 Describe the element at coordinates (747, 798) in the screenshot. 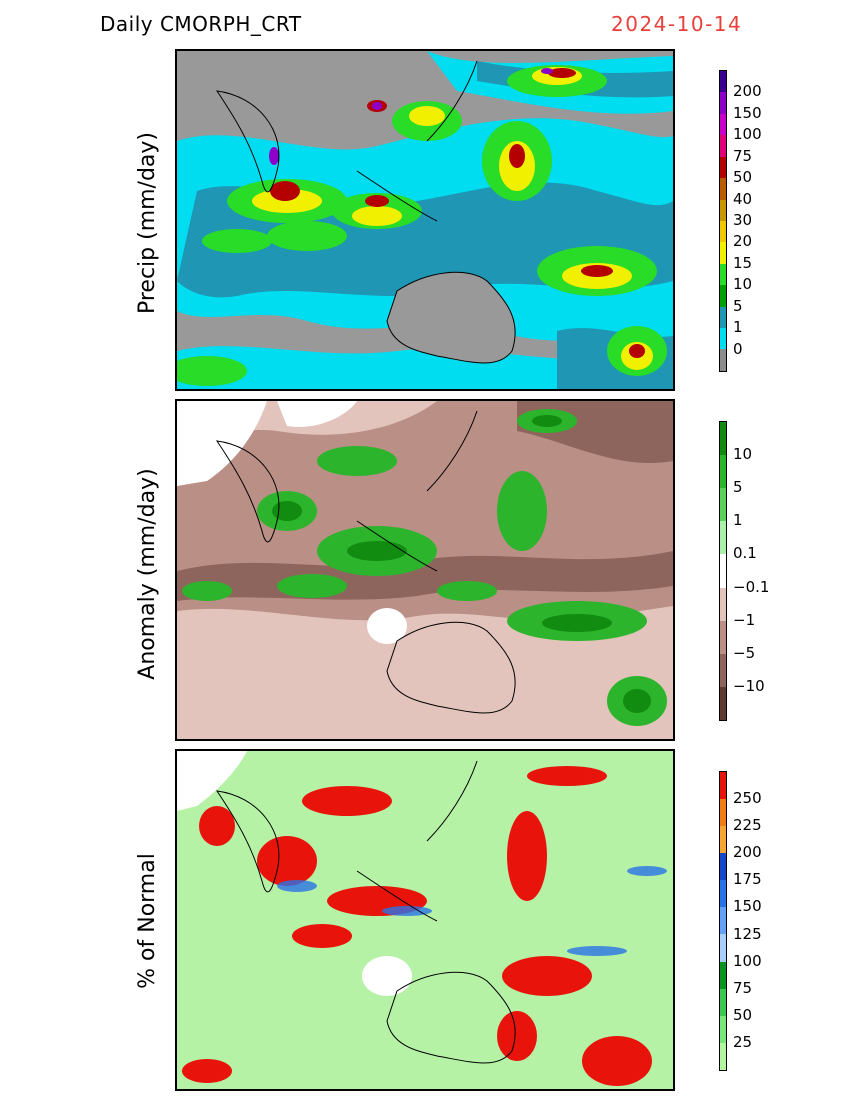

I see `colorbar-label: 250` at that location.